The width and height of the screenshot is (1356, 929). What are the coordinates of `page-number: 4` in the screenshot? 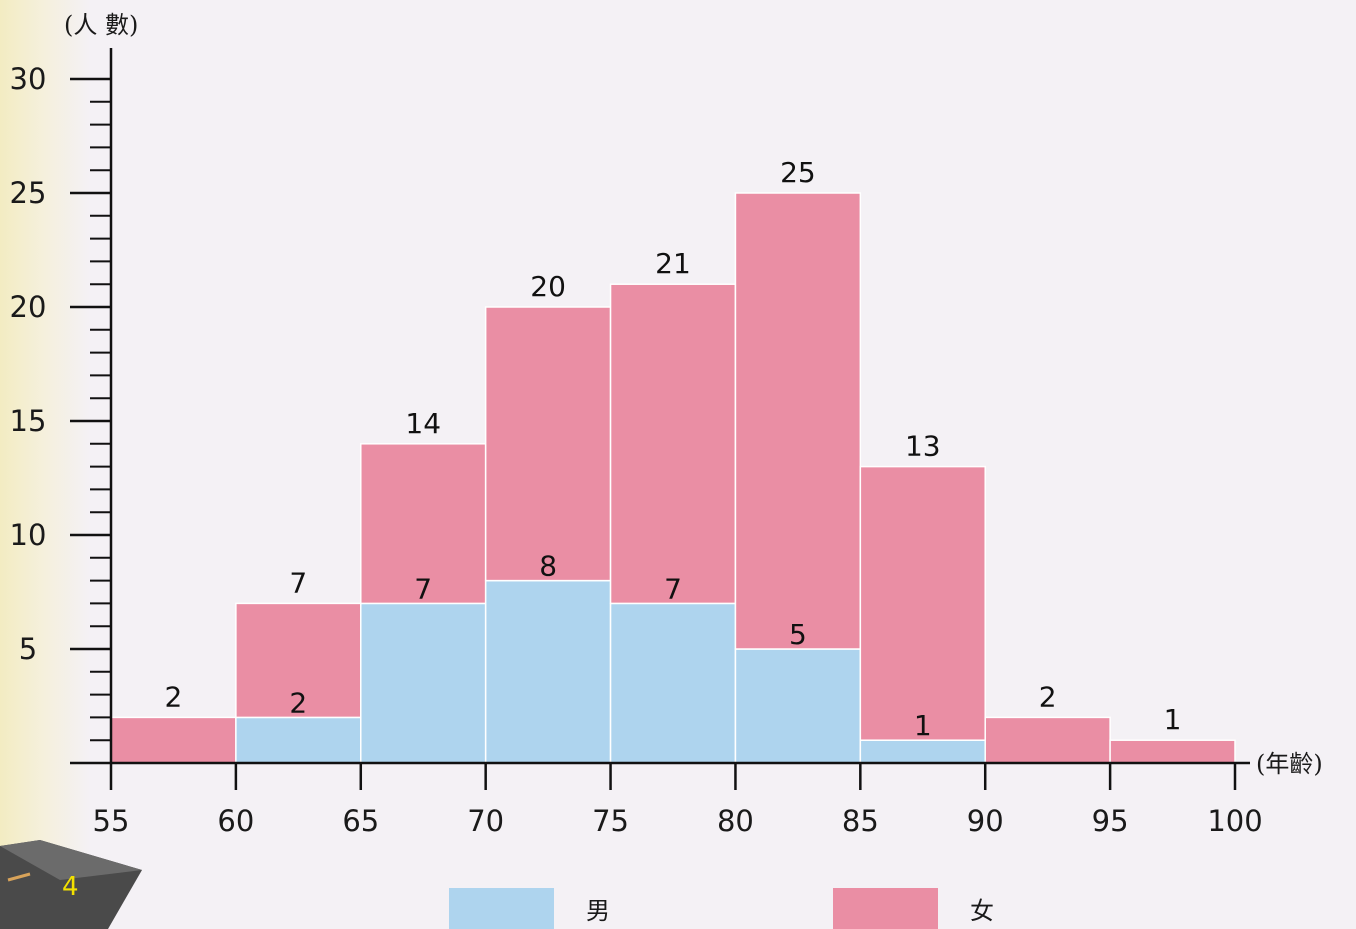 It's located at (70, 887).